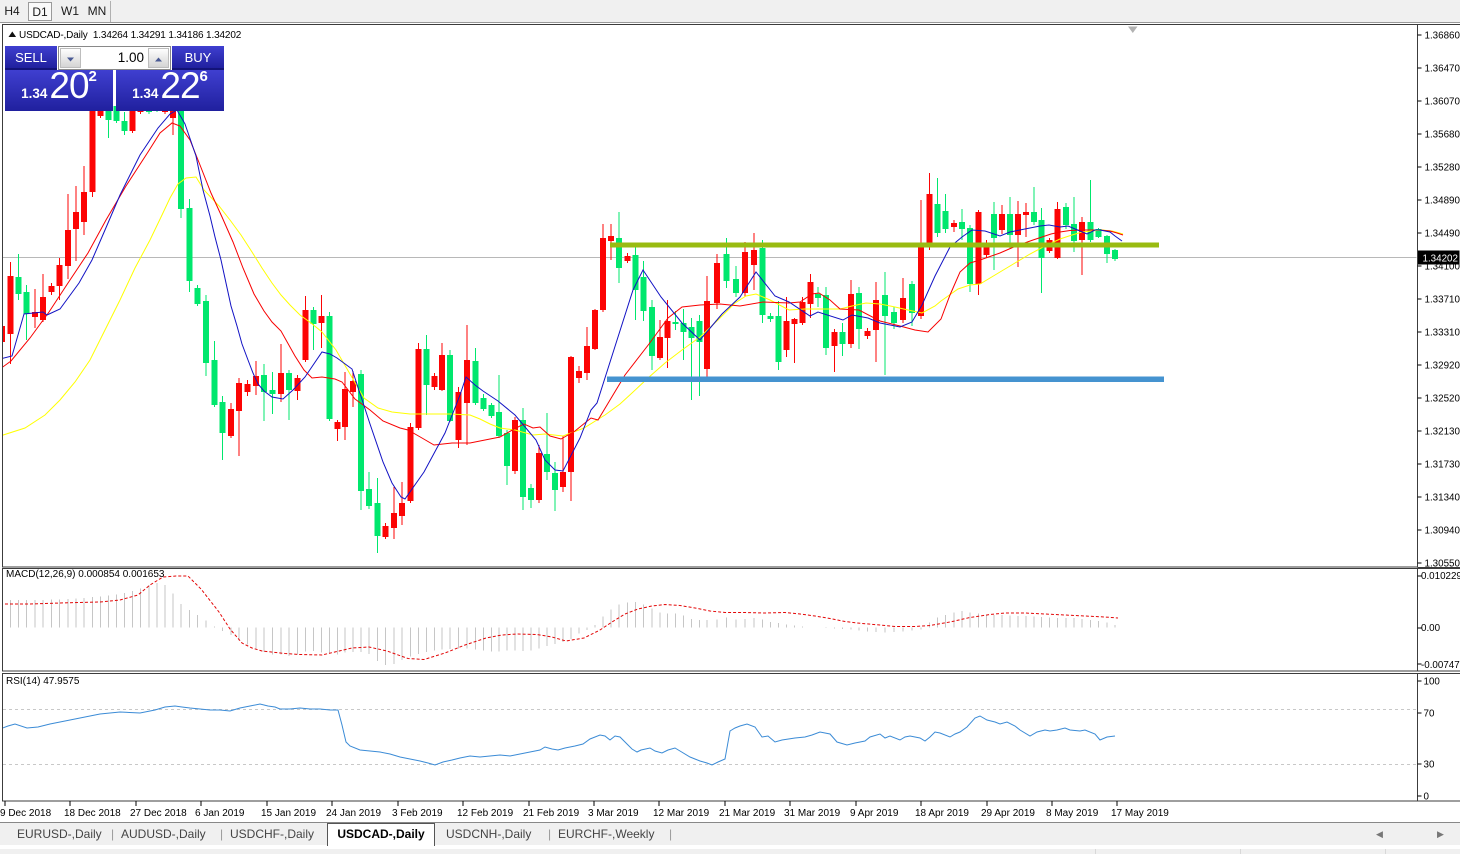 This screenshot has height=854, width=1460. Describe the element at coordinates (158, 813) in the screenshot. I see `svg-text: 27 Dec 2018` at that location.